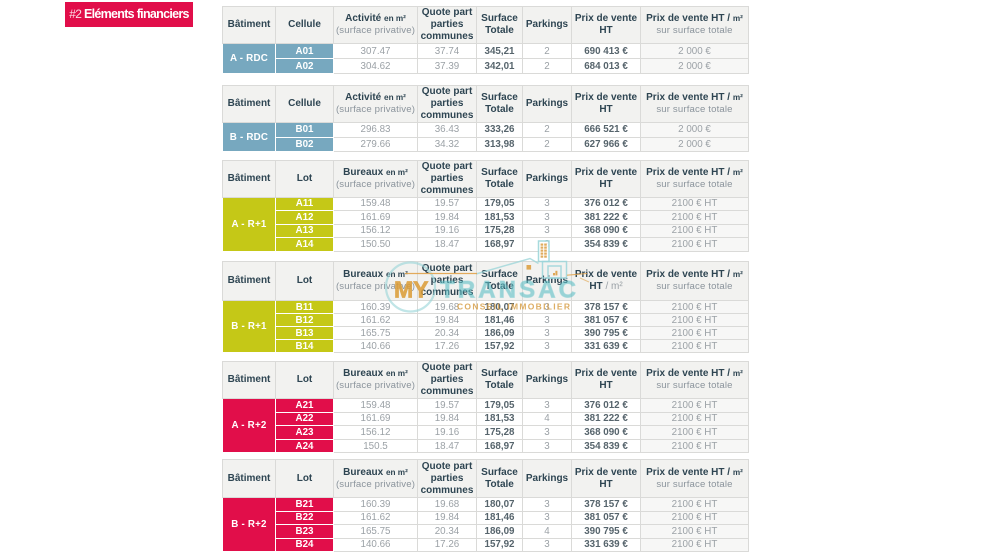 Image resolution: width=984 pixels, height=554 pixels. I want to click on svg-text: MY, so click(411, 290).